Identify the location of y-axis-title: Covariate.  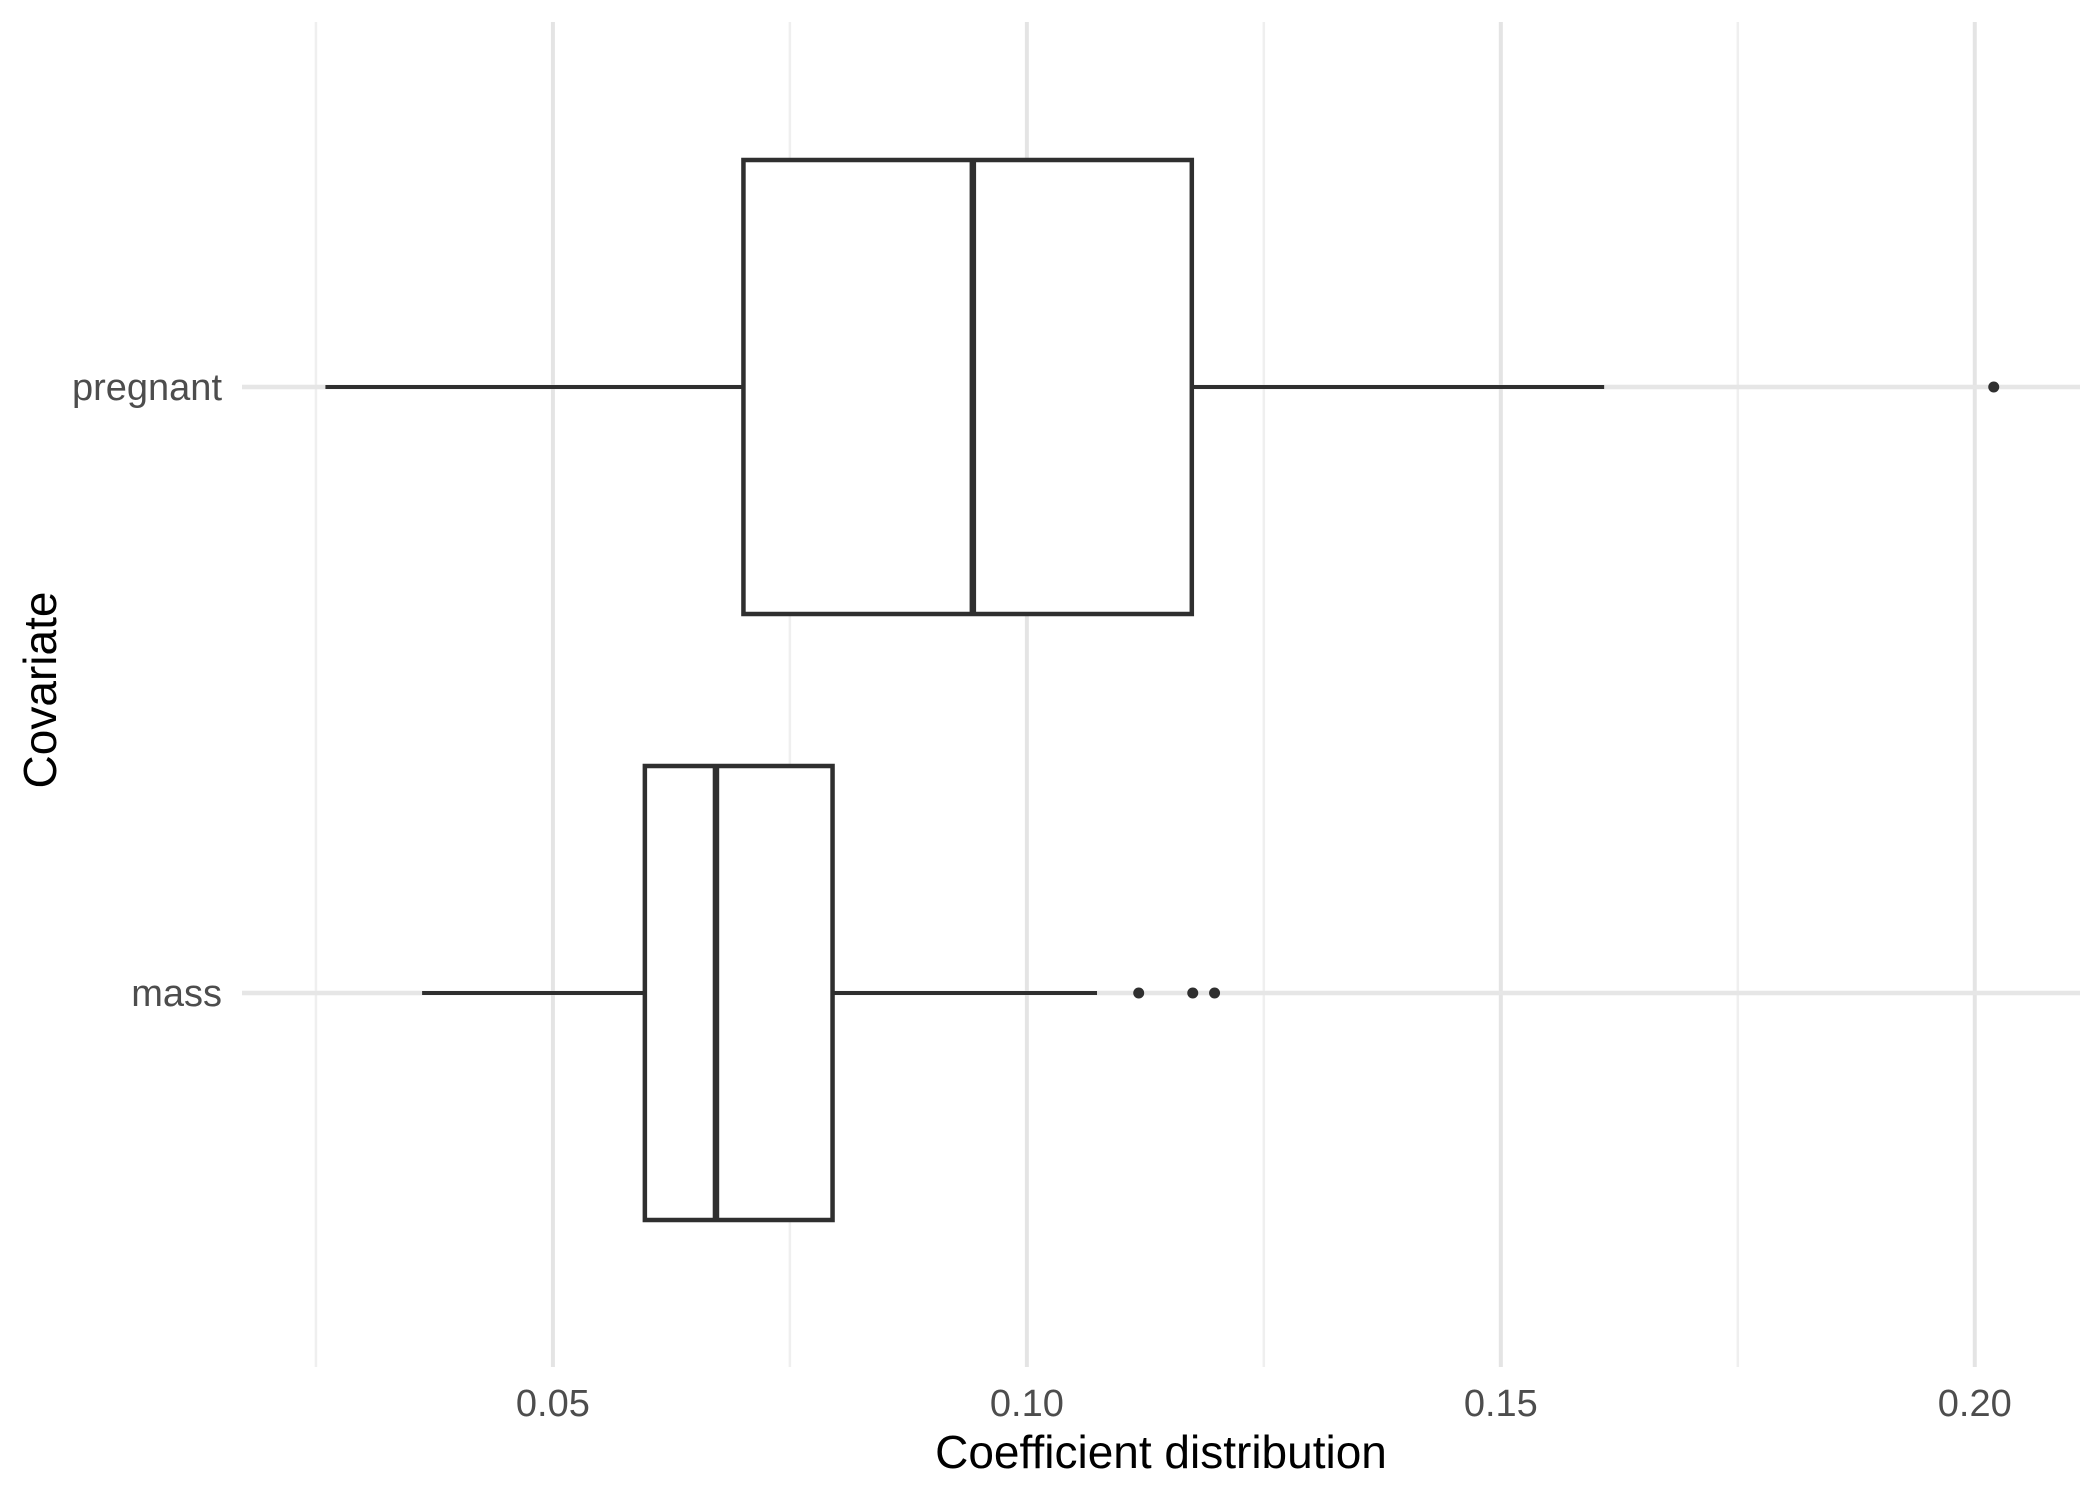
(40, 690).